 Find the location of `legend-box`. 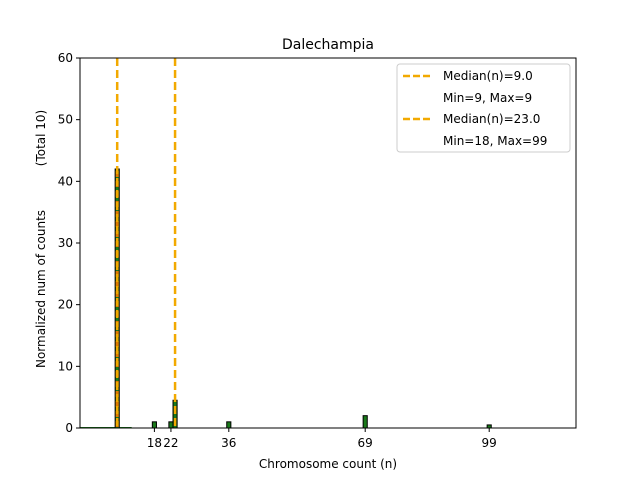

legend-box is located at coordinates (483, 108).